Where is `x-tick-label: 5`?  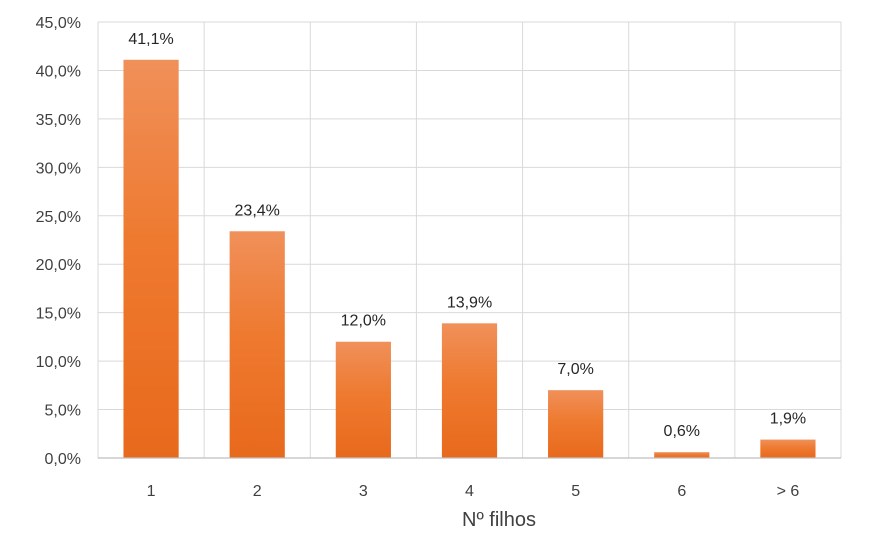
x-tick-label: 5 is located at coordinates (575, 491).